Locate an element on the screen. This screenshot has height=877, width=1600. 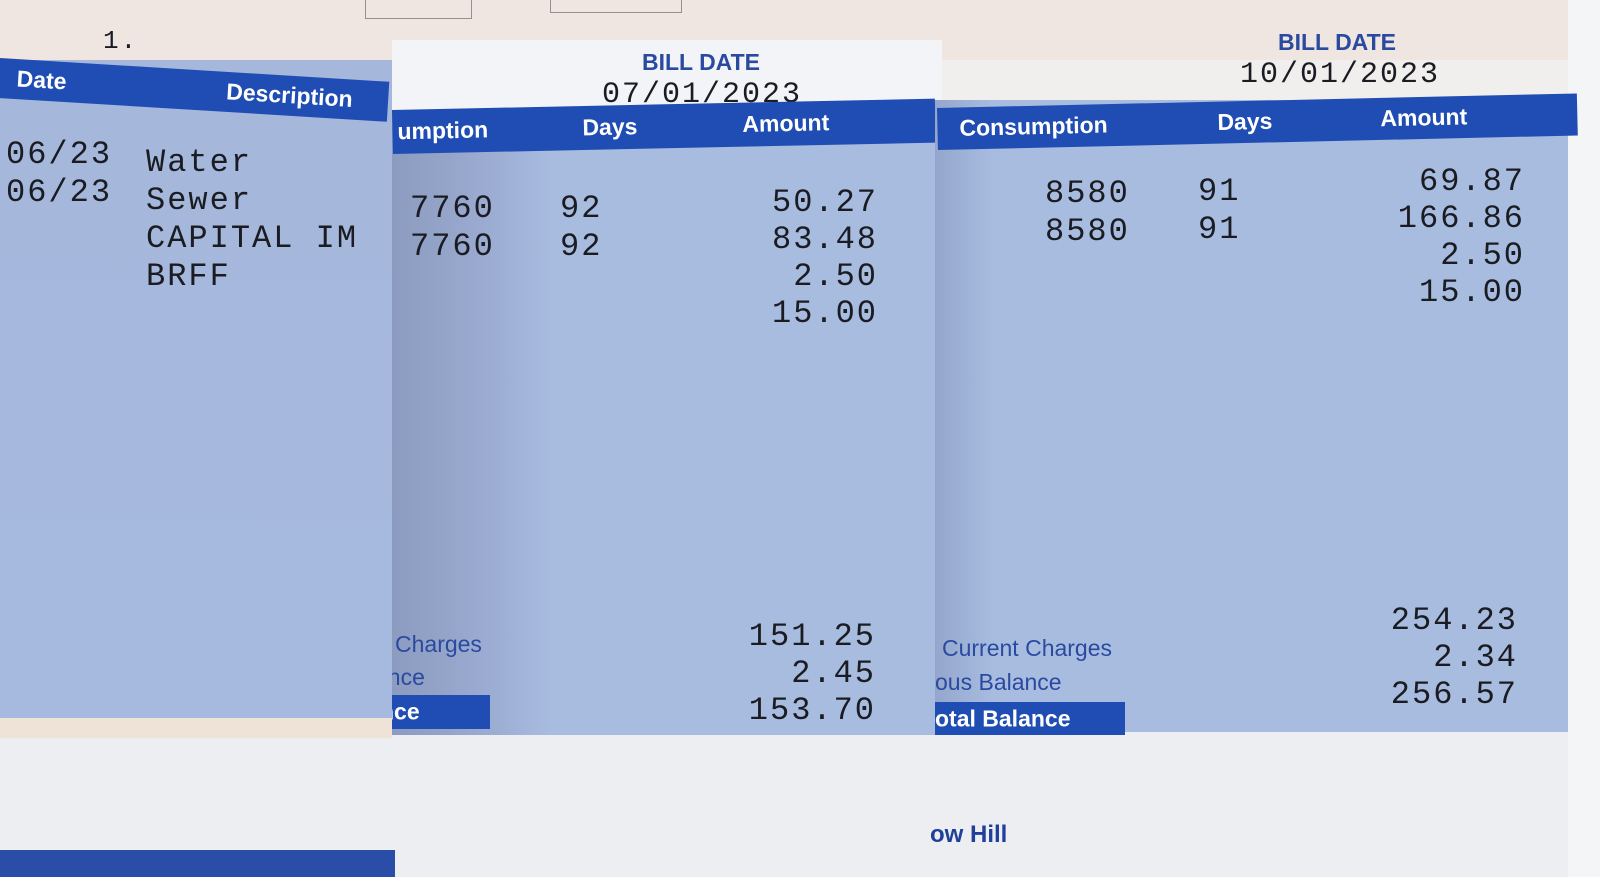
header-description: Description is located at coordinates (289, 95).